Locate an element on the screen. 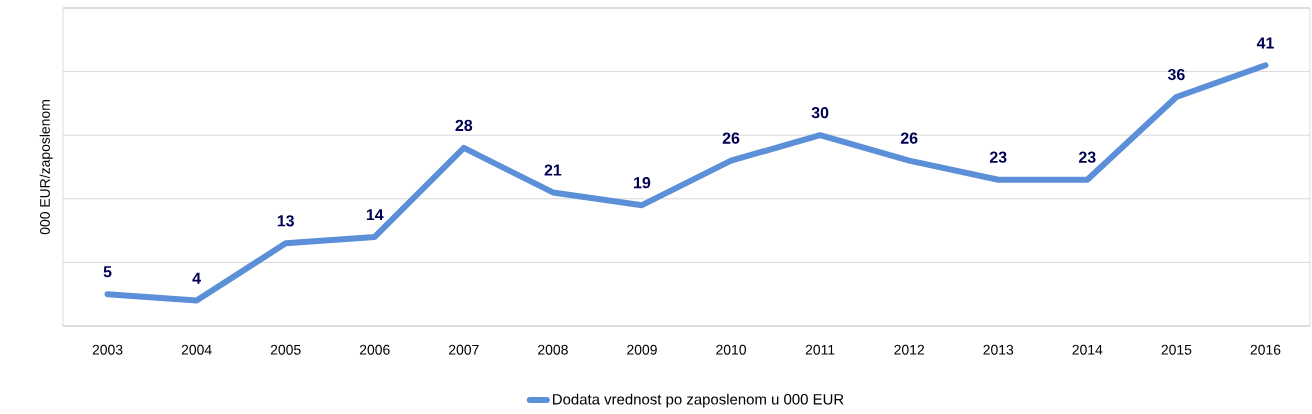 Image resolution: width=1312 pixels, height=414 pixels. data-label: 41 is located at coordinates (1265, 43).